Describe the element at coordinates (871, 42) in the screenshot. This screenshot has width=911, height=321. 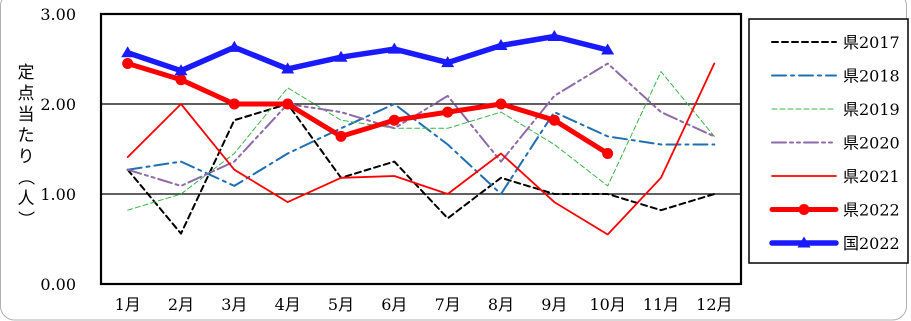
I see `legend-label: 県2017` at that location.